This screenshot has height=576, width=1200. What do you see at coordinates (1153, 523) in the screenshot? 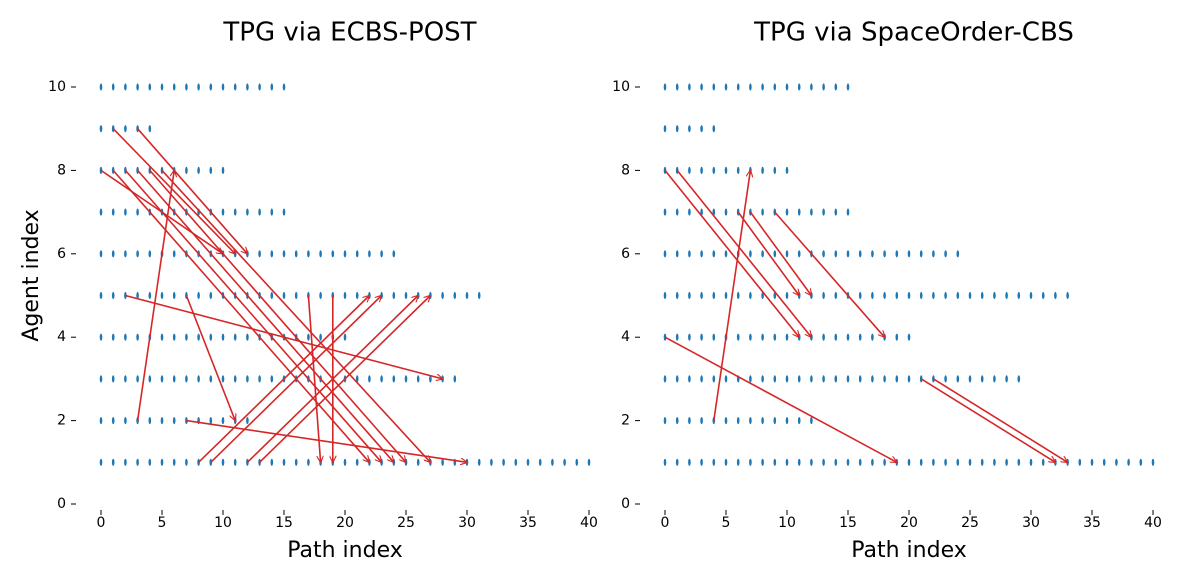
I see `x-tick-label: 40` at bounding box center [1153, 523].